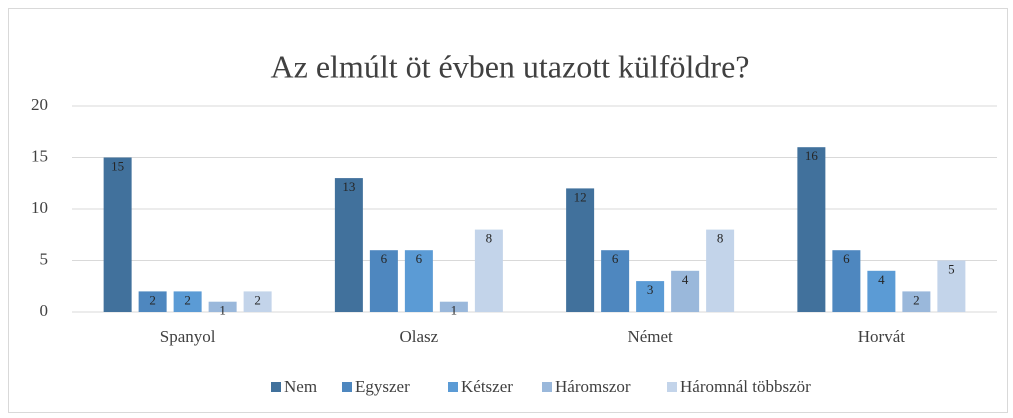 The height and width of the screenshot is (418, 1013). Describe the element at coordinates (593, 386) in the screenshot. I see `legend-label: Háromszor` at that location.